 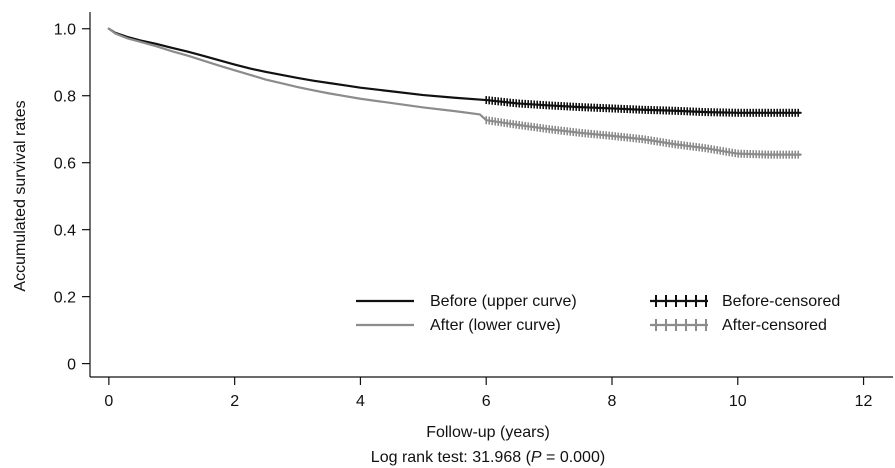 What do you see at coordinates (65, 164) in the screenshot?
I see `y-tick-label: 0.6` at bounding box center [65, 164].